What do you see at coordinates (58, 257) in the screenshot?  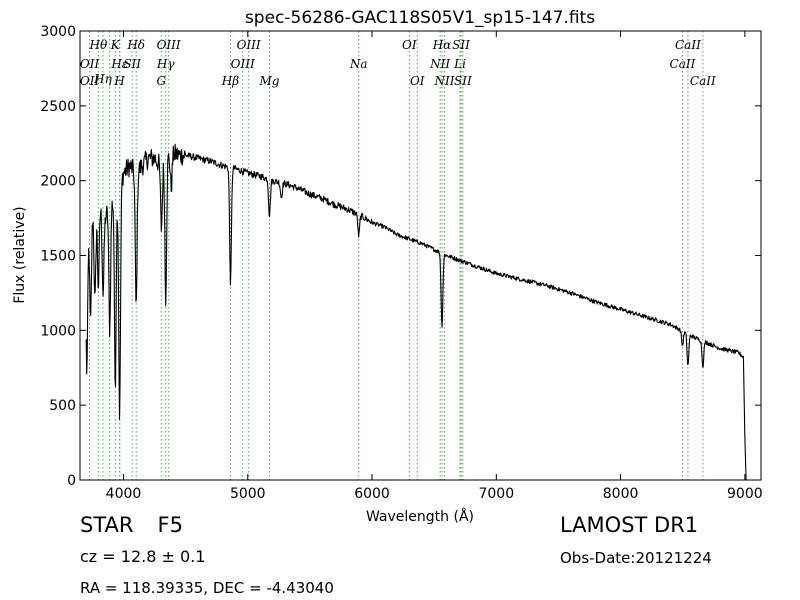 I see `y-tick-label: 1500` at bounding box center [58, 257].